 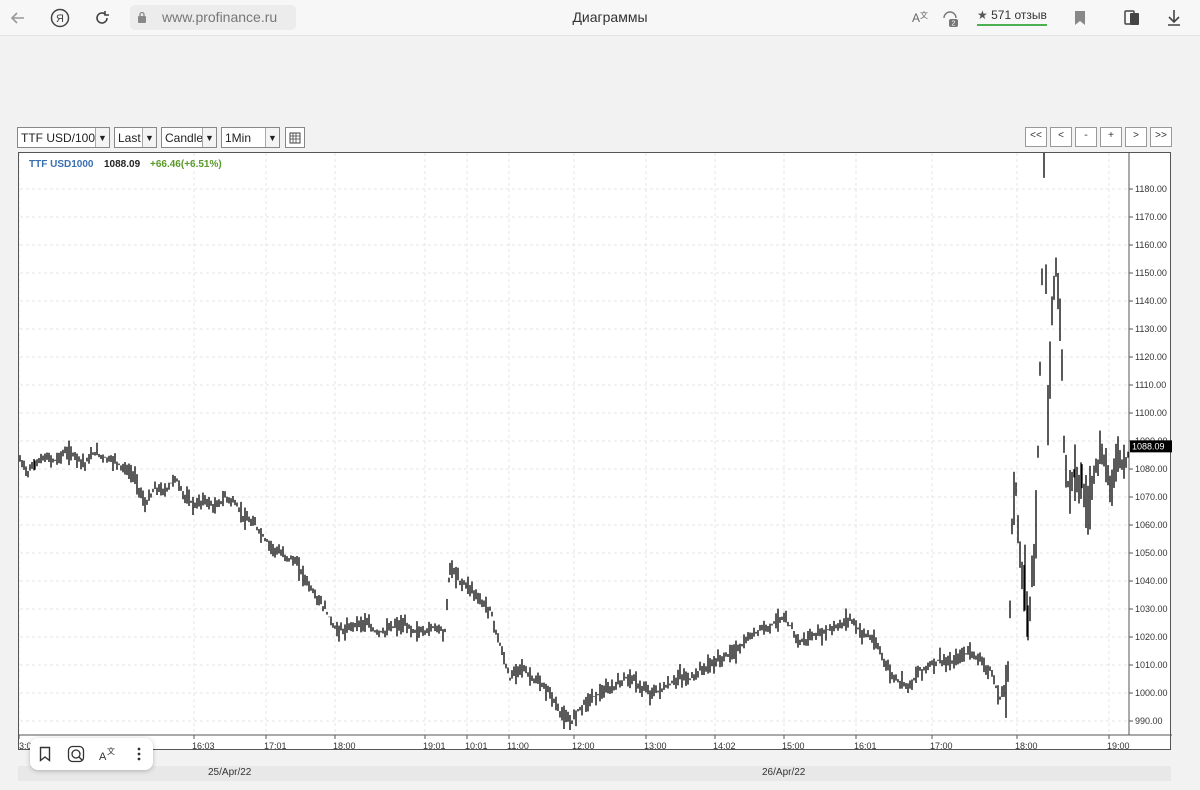 I want to click on nav-prev-button: <, so click(x=1061, y=137).